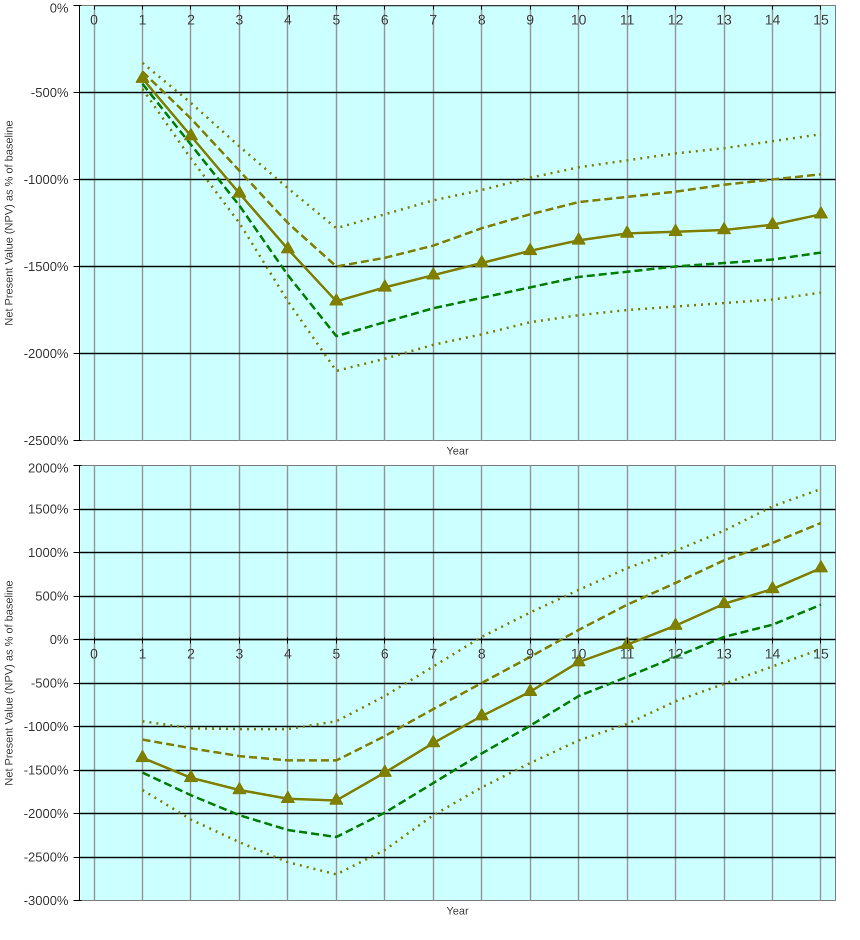 Image resolution: width=860 pixels, height=940 pixels. I want to click on y-tick-label: 500%, so click(52, 596).